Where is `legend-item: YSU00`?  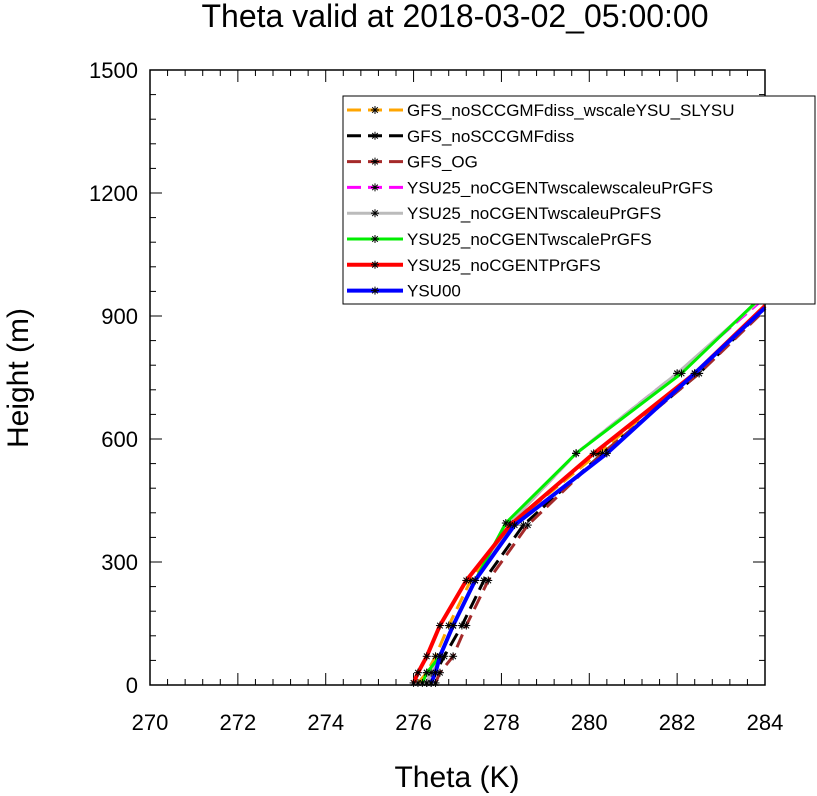
legend-item: YSU00 is located at coordinates (404, 291).